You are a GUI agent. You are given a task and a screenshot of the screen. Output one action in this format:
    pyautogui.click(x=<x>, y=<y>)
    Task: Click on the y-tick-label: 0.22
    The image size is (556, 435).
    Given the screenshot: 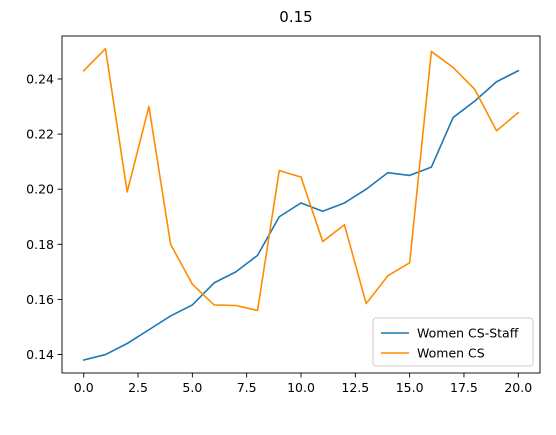 What is the action you would take?
    pyautogui.click(x=40, y=134)
    